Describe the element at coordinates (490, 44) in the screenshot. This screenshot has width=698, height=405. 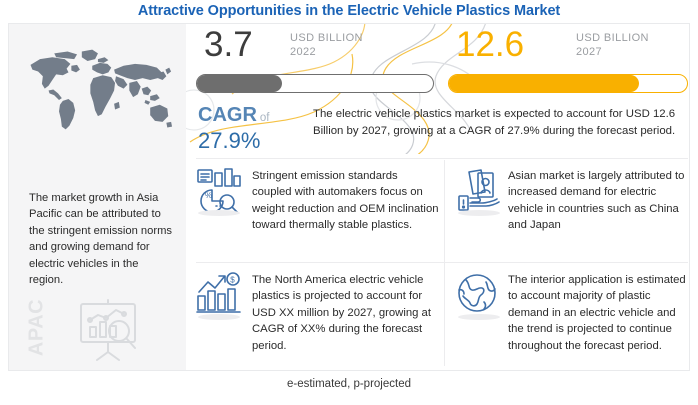
I see `stat-value: 12.6` at that location.